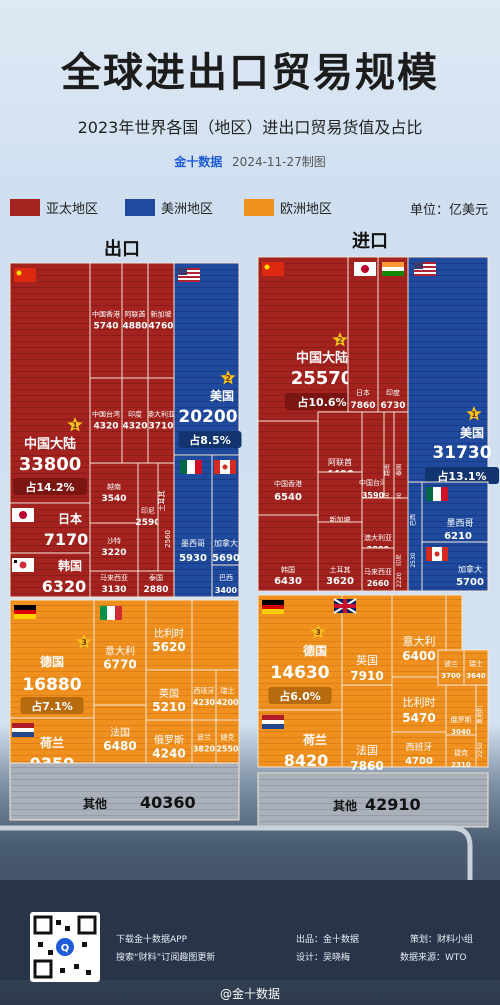 Image resolution: width=500 pixels, height=1005 pixels. What do you see at coordinates (161, 314) in the screenshot?
I see `export-label-5: 新加坡` at bounding box center [161, 314].